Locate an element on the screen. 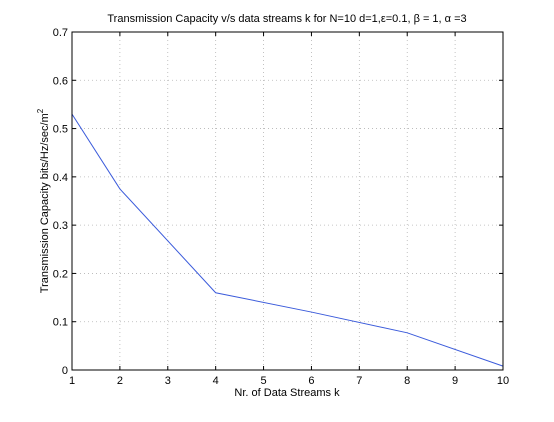  x-tick-label: 3 is located at coordinates (168, 381).